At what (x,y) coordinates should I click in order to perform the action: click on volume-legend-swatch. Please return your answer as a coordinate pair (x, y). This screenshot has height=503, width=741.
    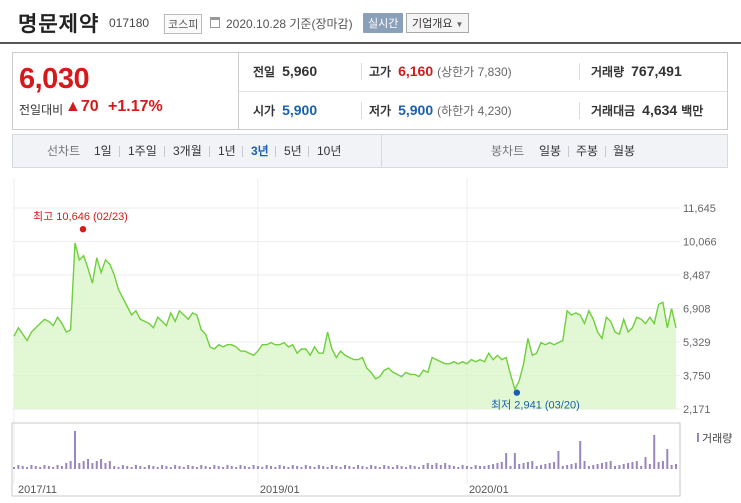
    Looking at the image, I should click on (698, 437).